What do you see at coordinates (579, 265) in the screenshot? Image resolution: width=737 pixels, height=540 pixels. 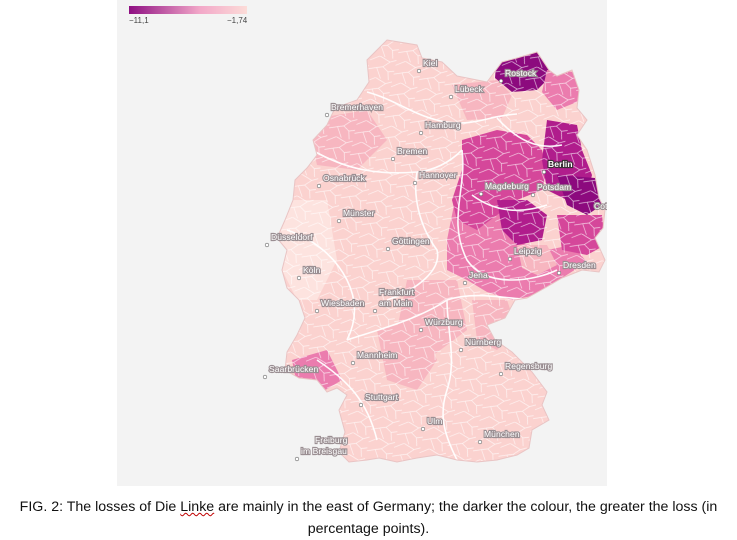 I see `city-label-dresden: Dresden` at bounding box center [579, 265].